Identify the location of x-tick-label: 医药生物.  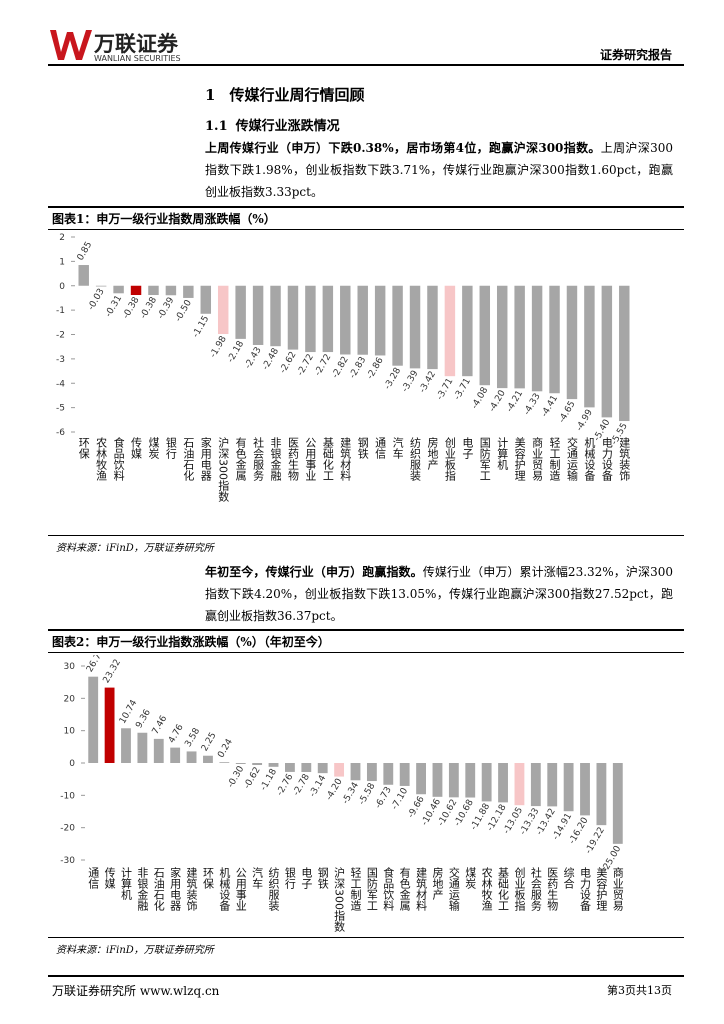
(292, 459).